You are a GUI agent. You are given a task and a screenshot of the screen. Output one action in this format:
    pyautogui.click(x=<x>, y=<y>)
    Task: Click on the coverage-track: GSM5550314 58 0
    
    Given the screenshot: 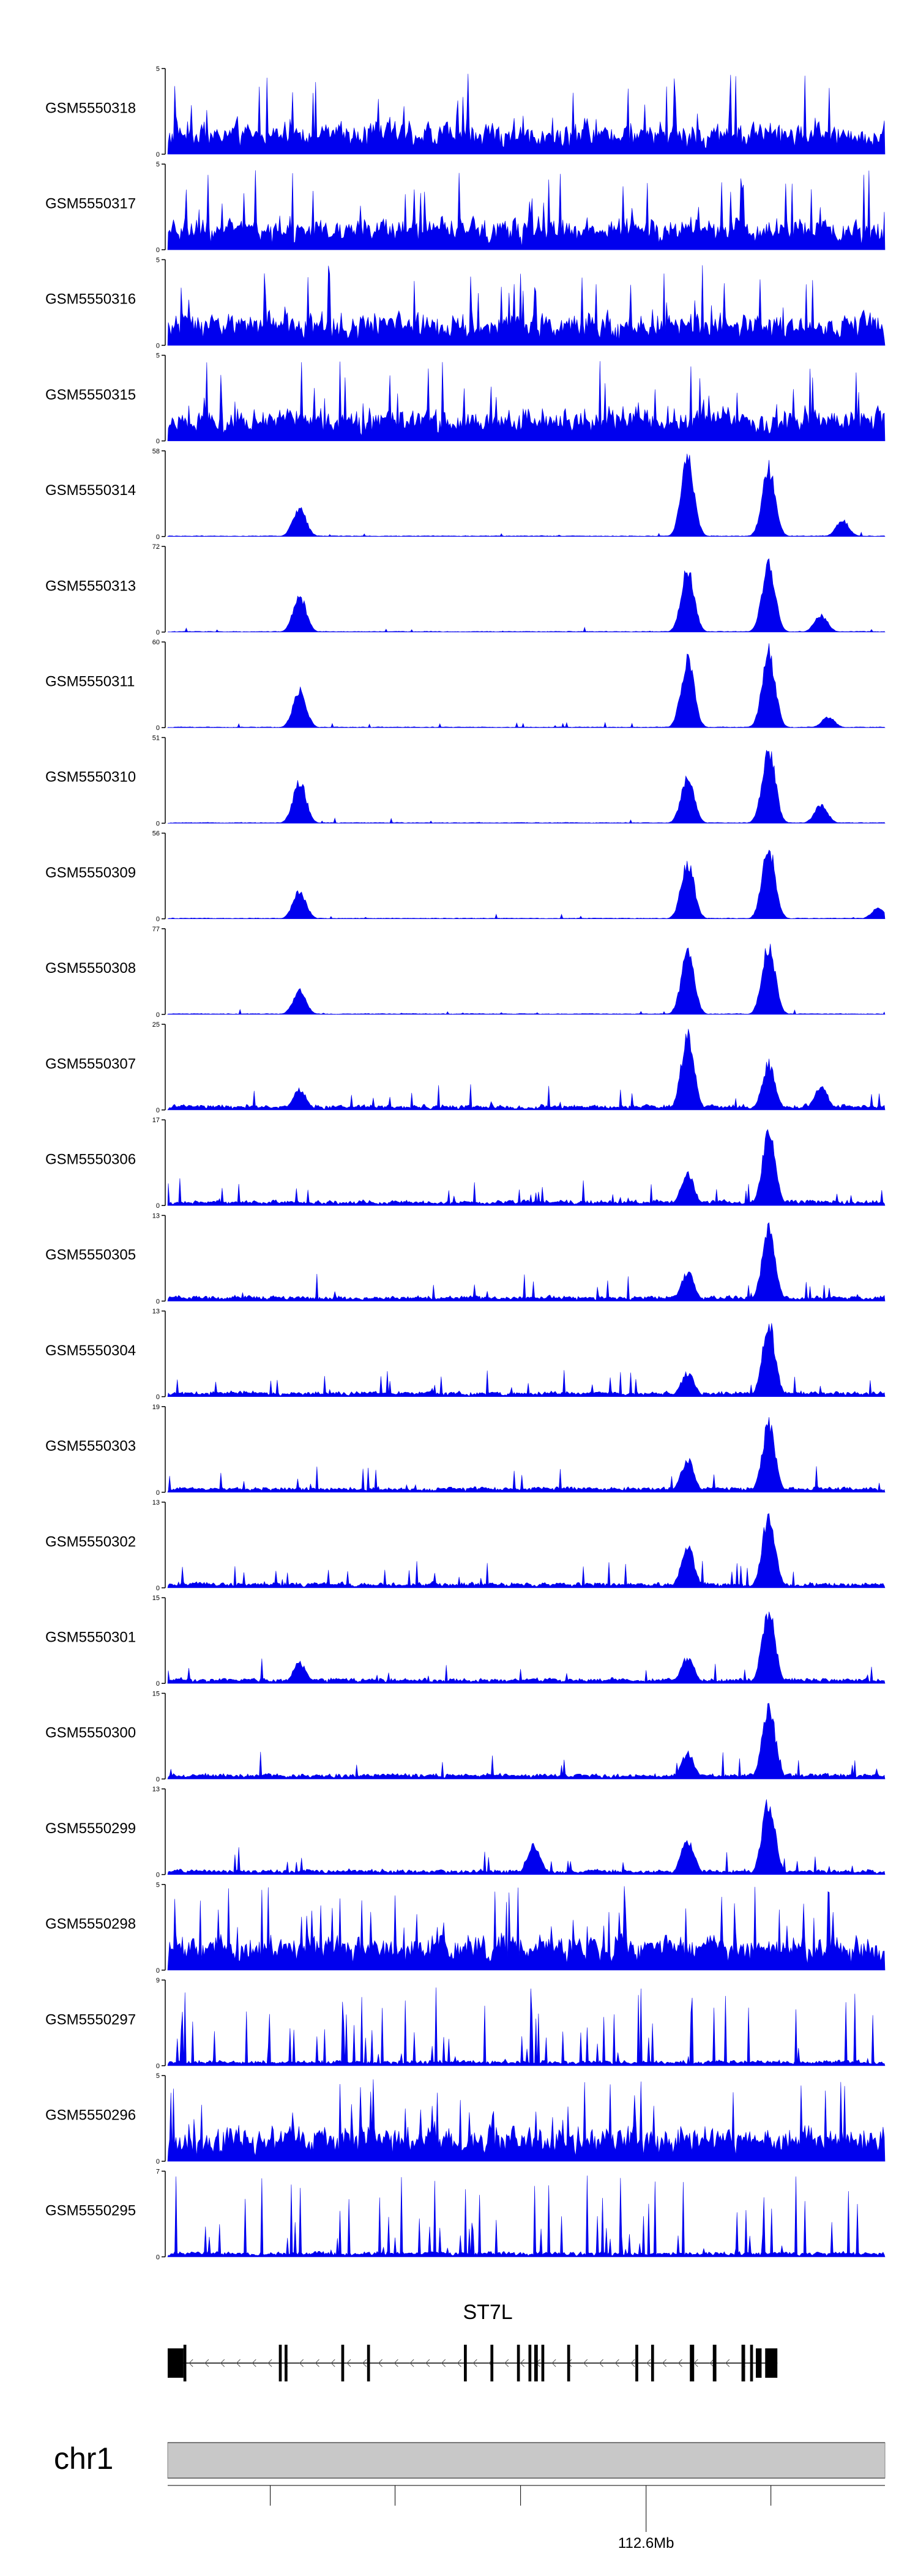 What is the action you would take?
    pyautogui.click(x=465, y=495)
    